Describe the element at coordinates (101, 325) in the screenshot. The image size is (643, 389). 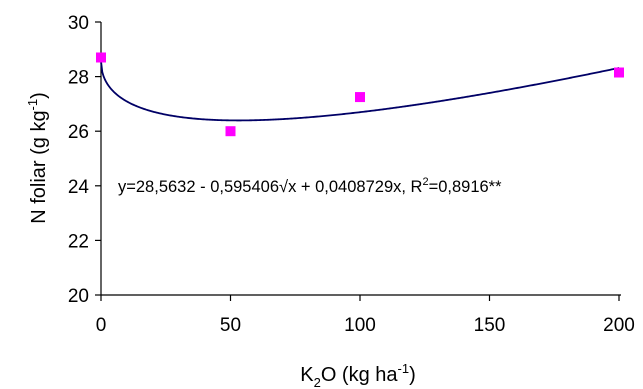
I see `x-tick-label: 0` at that location.